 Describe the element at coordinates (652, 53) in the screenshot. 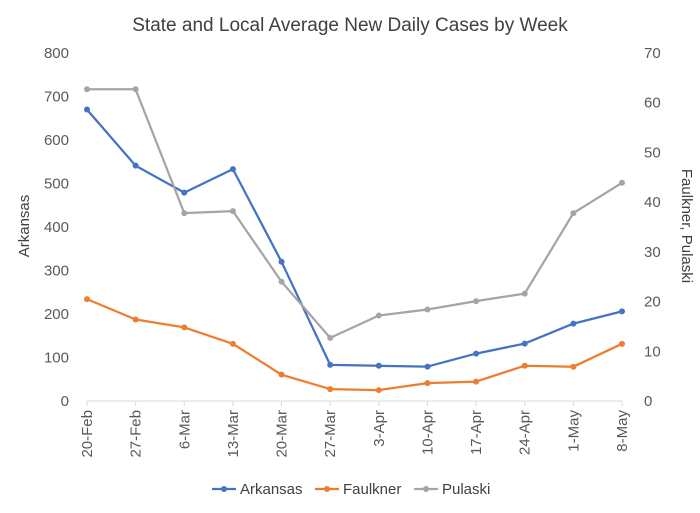

I see `right-axis-tick-label: 70` at that location.